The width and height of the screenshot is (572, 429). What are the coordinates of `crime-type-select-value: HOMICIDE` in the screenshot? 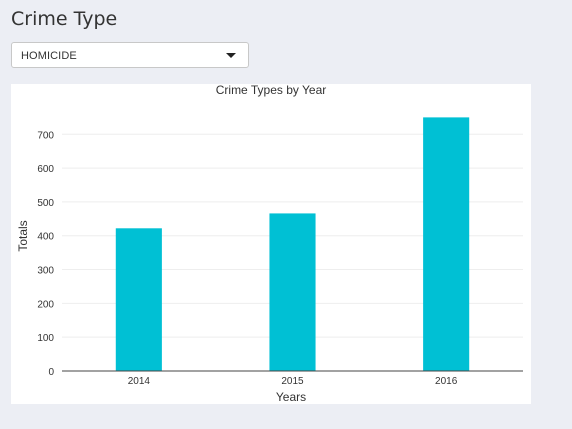 It's located at (49, 56).